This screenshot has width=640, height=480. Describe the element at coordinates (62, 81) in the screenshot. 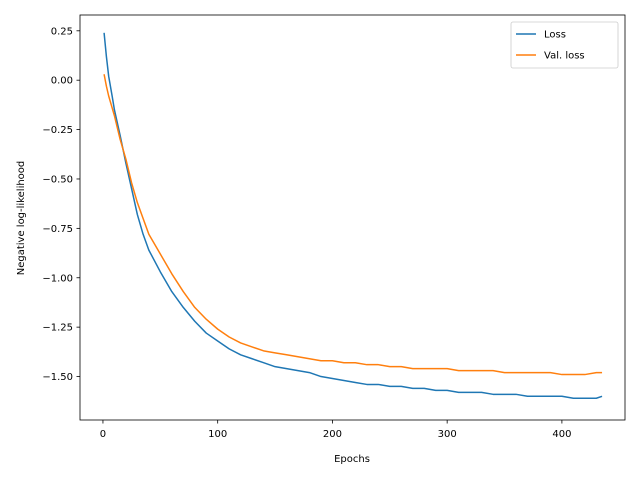

I see `y-tick-label: 0.00` at that location.